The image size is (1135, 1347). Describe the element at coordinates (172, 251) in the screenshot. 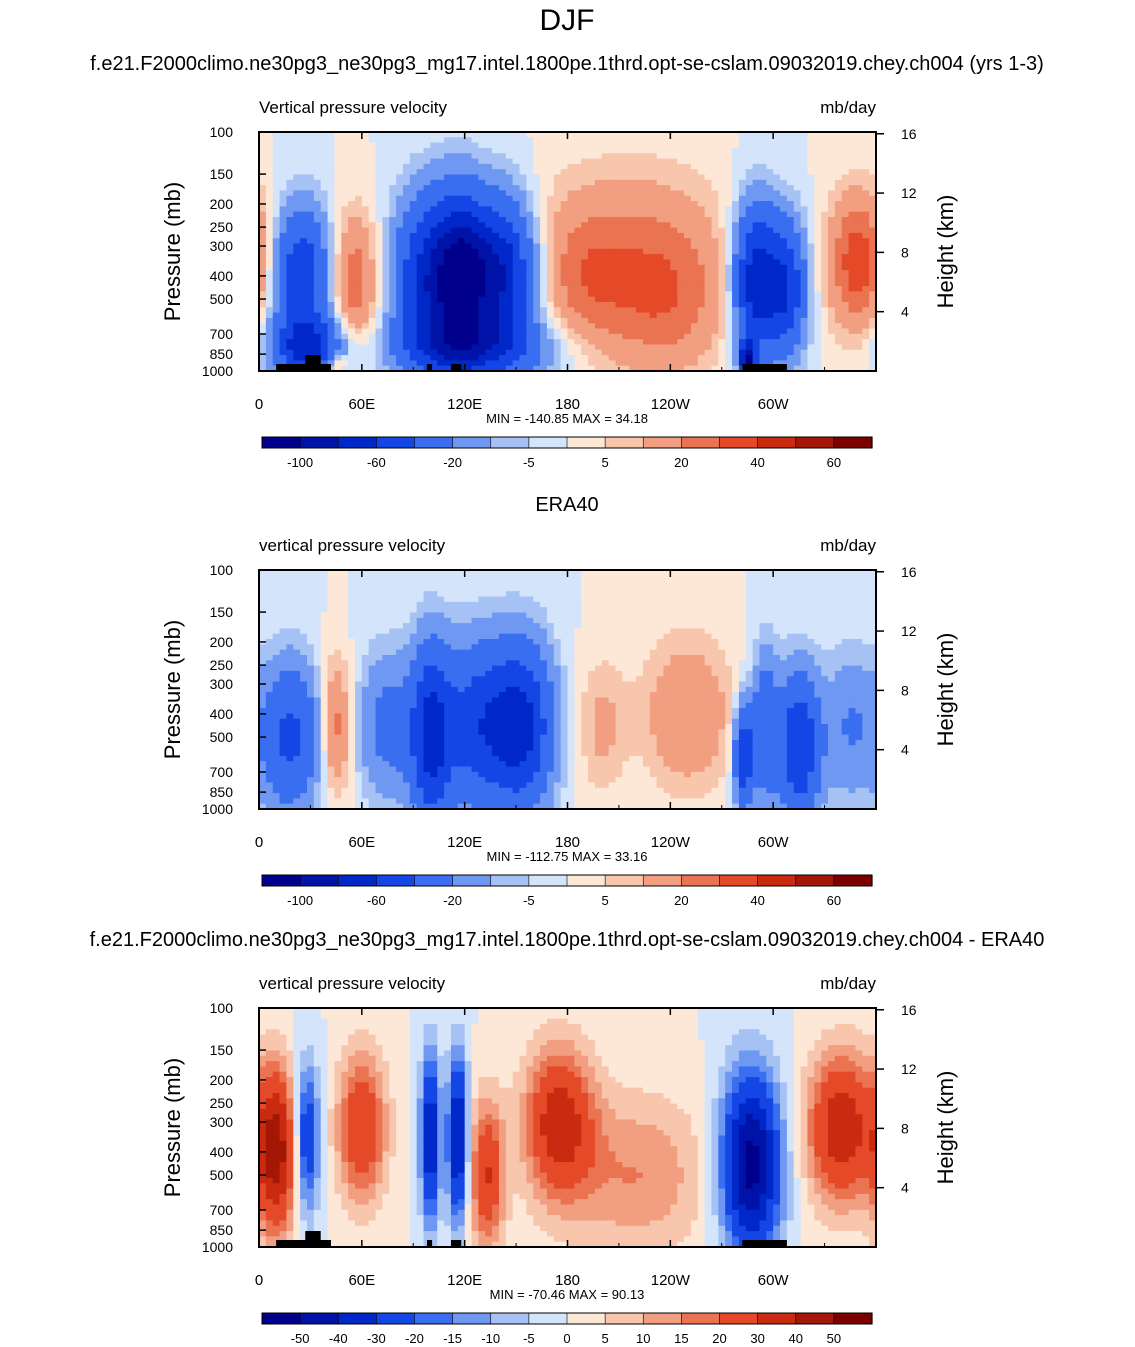

I see `y-axis-title: Pressure (mb)` at that location.